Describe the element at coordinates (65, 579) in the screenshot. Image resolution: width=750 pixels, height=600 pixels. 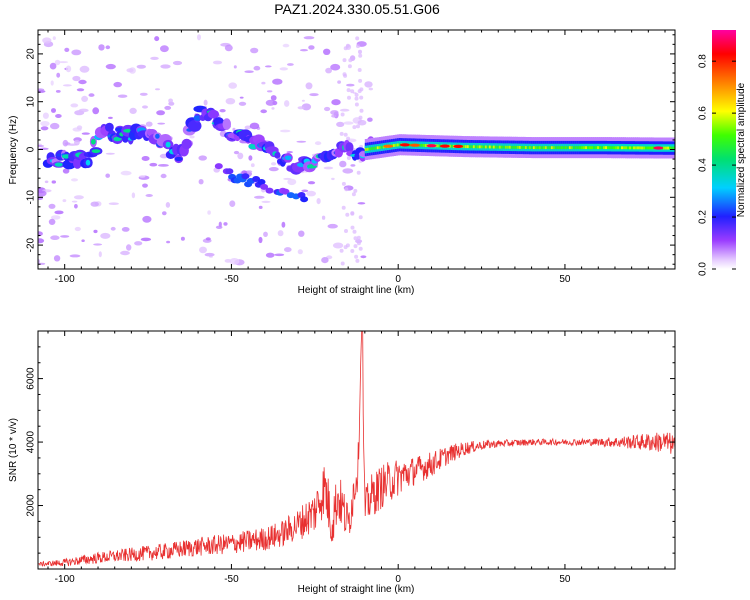
I see `x-tick-label: -100` at that location.